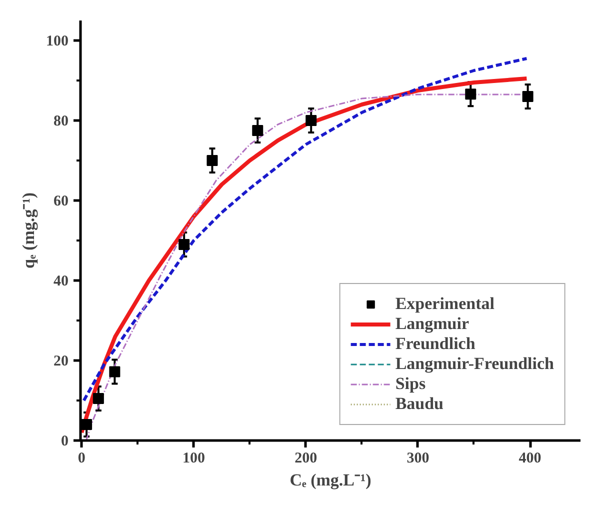  I want to click on y-tick-label: 40, so click(61, 282).